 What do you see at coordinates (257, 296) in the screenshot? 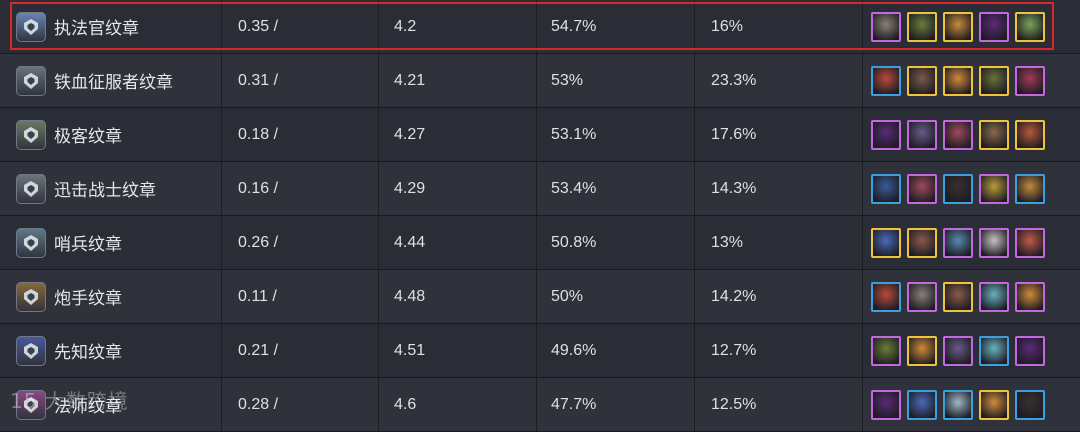
I see `pick-rate: 0.11 /` at bounding box center [257, 296].